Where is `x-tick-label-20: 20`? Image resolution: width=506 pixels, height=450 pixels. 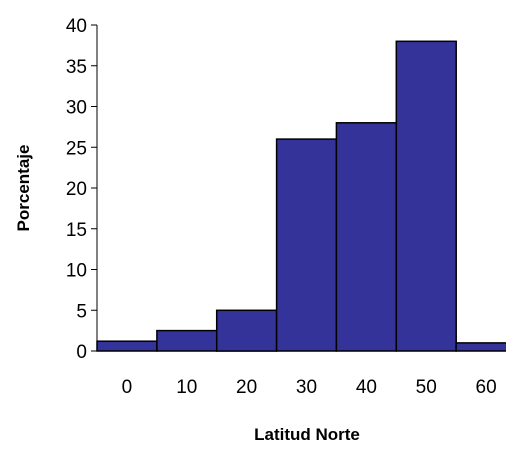
x-tick-label-20: 20 is located at coordinates (246, 387).